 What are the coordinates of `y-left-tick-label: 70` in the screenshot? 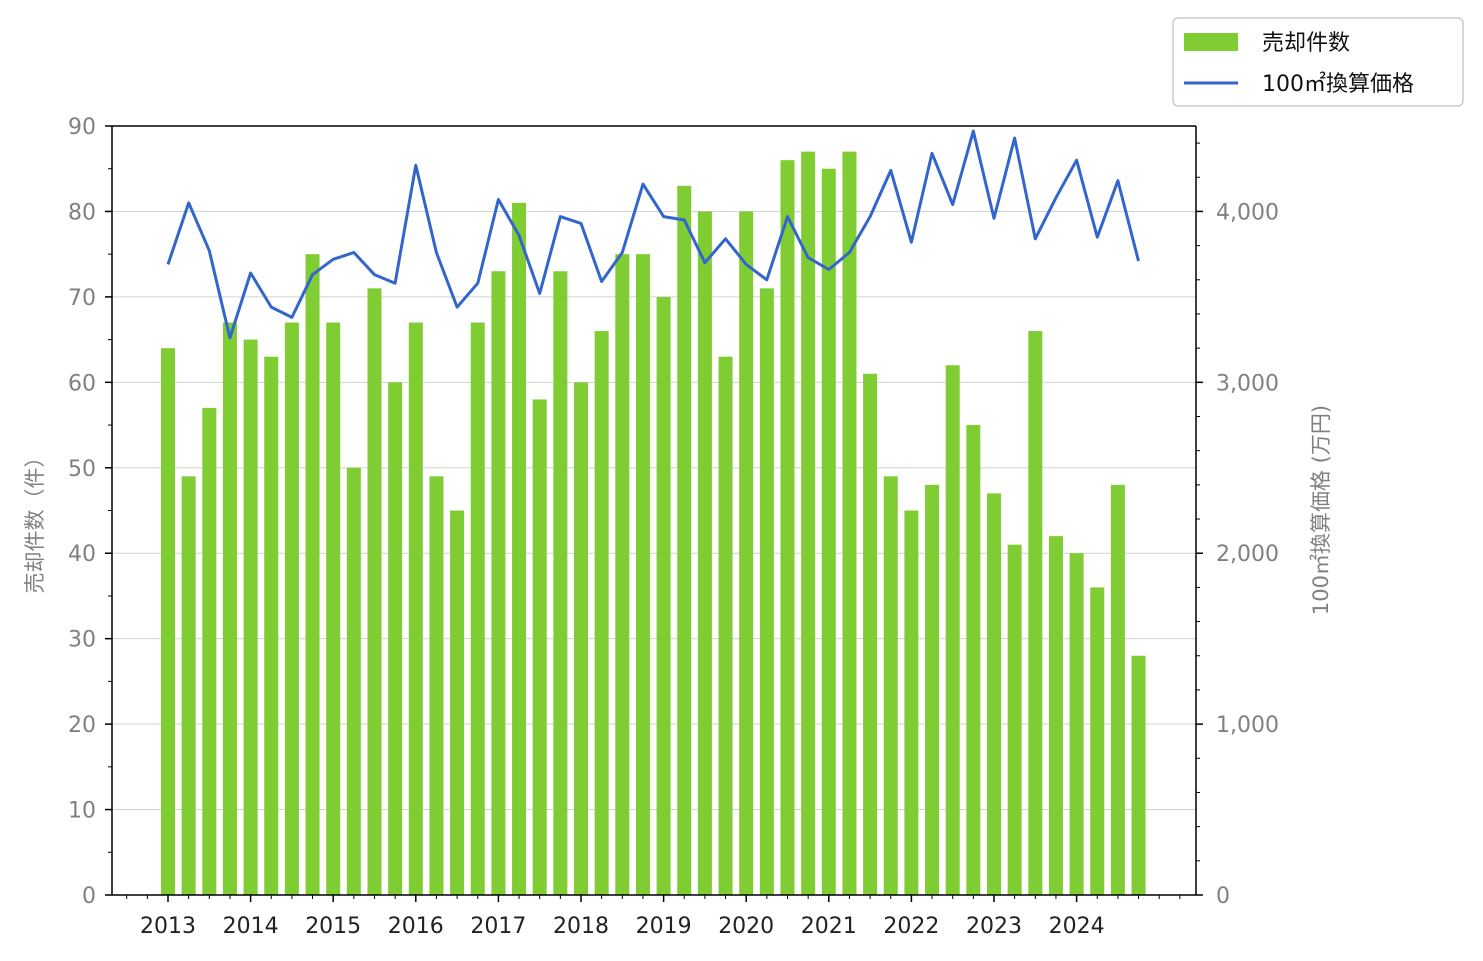 It's located at (82, 298).